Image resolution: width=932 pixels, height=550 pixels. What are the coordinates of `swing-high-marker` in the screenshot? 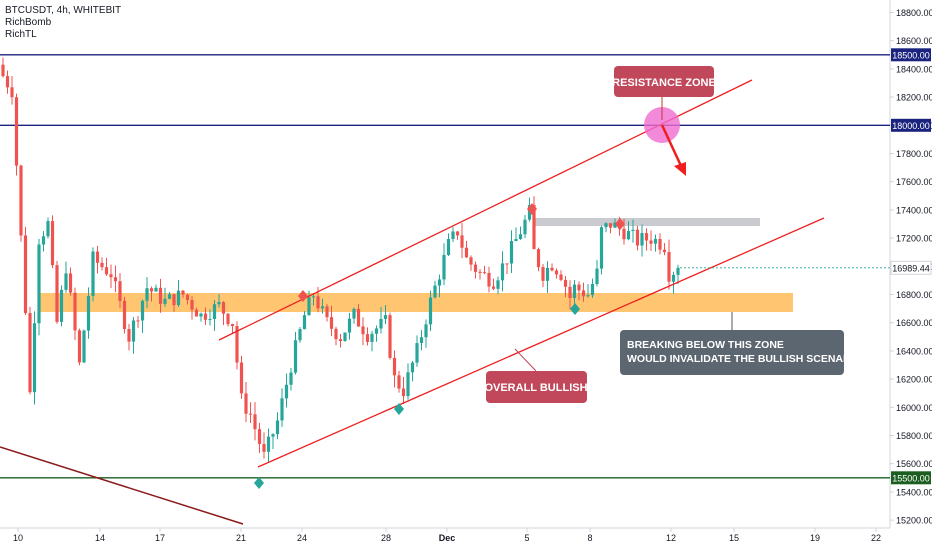 It's located at (620, 224).